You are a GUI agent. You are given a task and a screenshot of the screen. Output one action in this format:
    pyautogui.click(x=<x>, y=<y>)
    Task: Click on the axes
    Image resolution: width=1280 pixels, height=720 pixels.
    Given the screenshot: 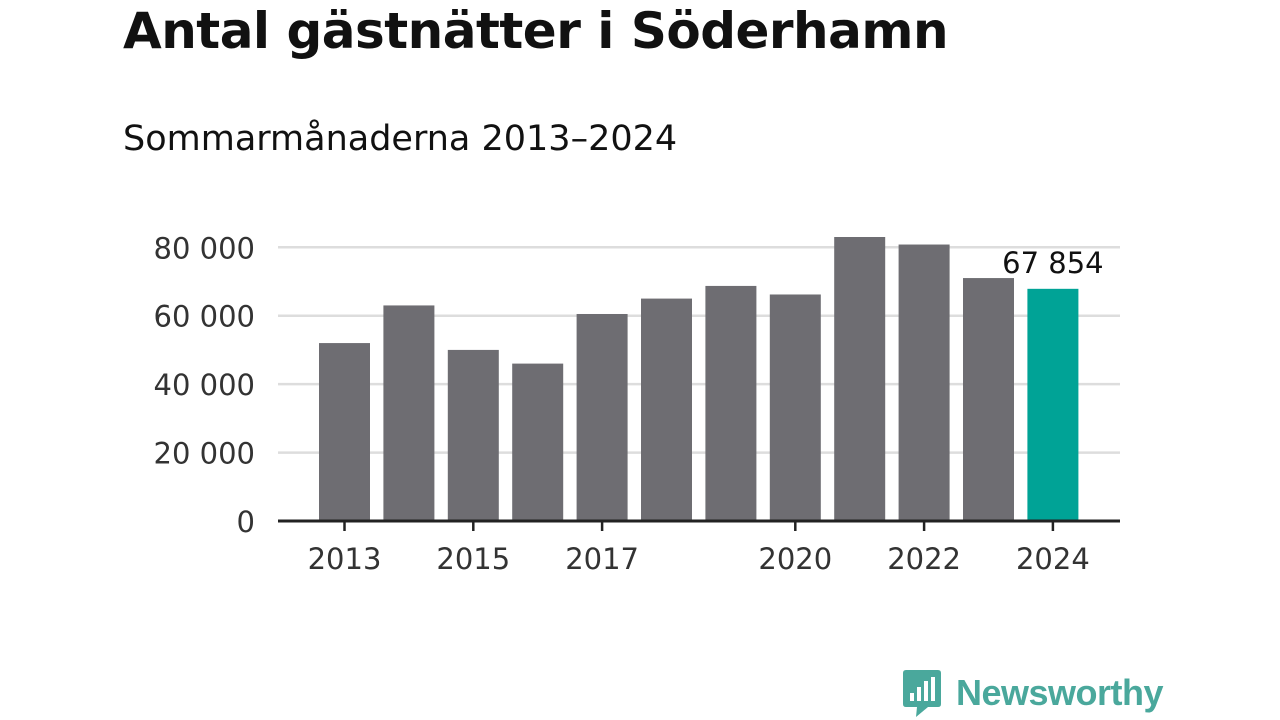 What is the action you would take?
    pyautogui.click(x=699, y=525)
    